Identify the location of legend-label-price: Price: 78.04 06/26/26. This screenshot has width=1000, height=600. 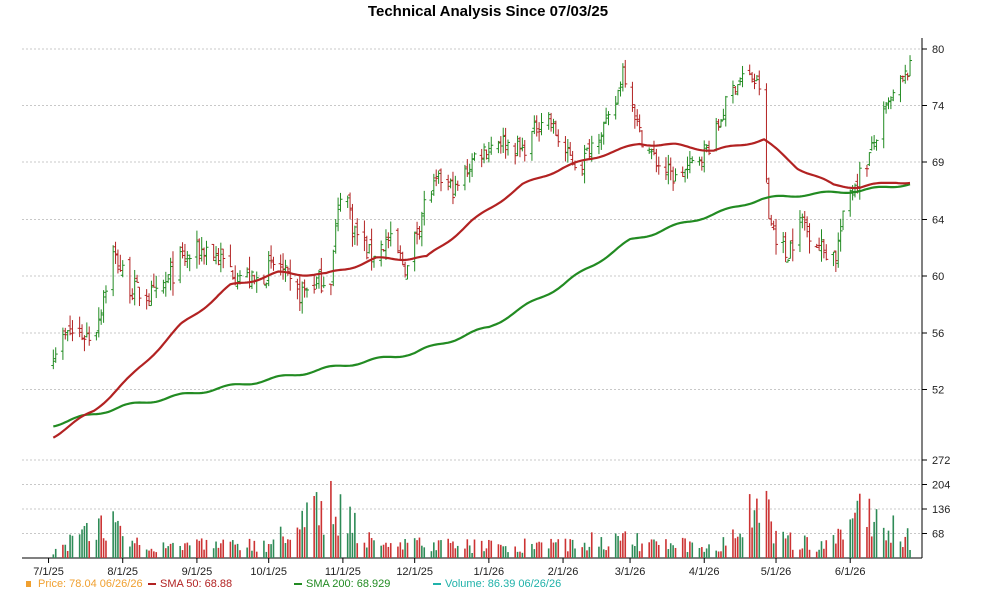
(90, 584).